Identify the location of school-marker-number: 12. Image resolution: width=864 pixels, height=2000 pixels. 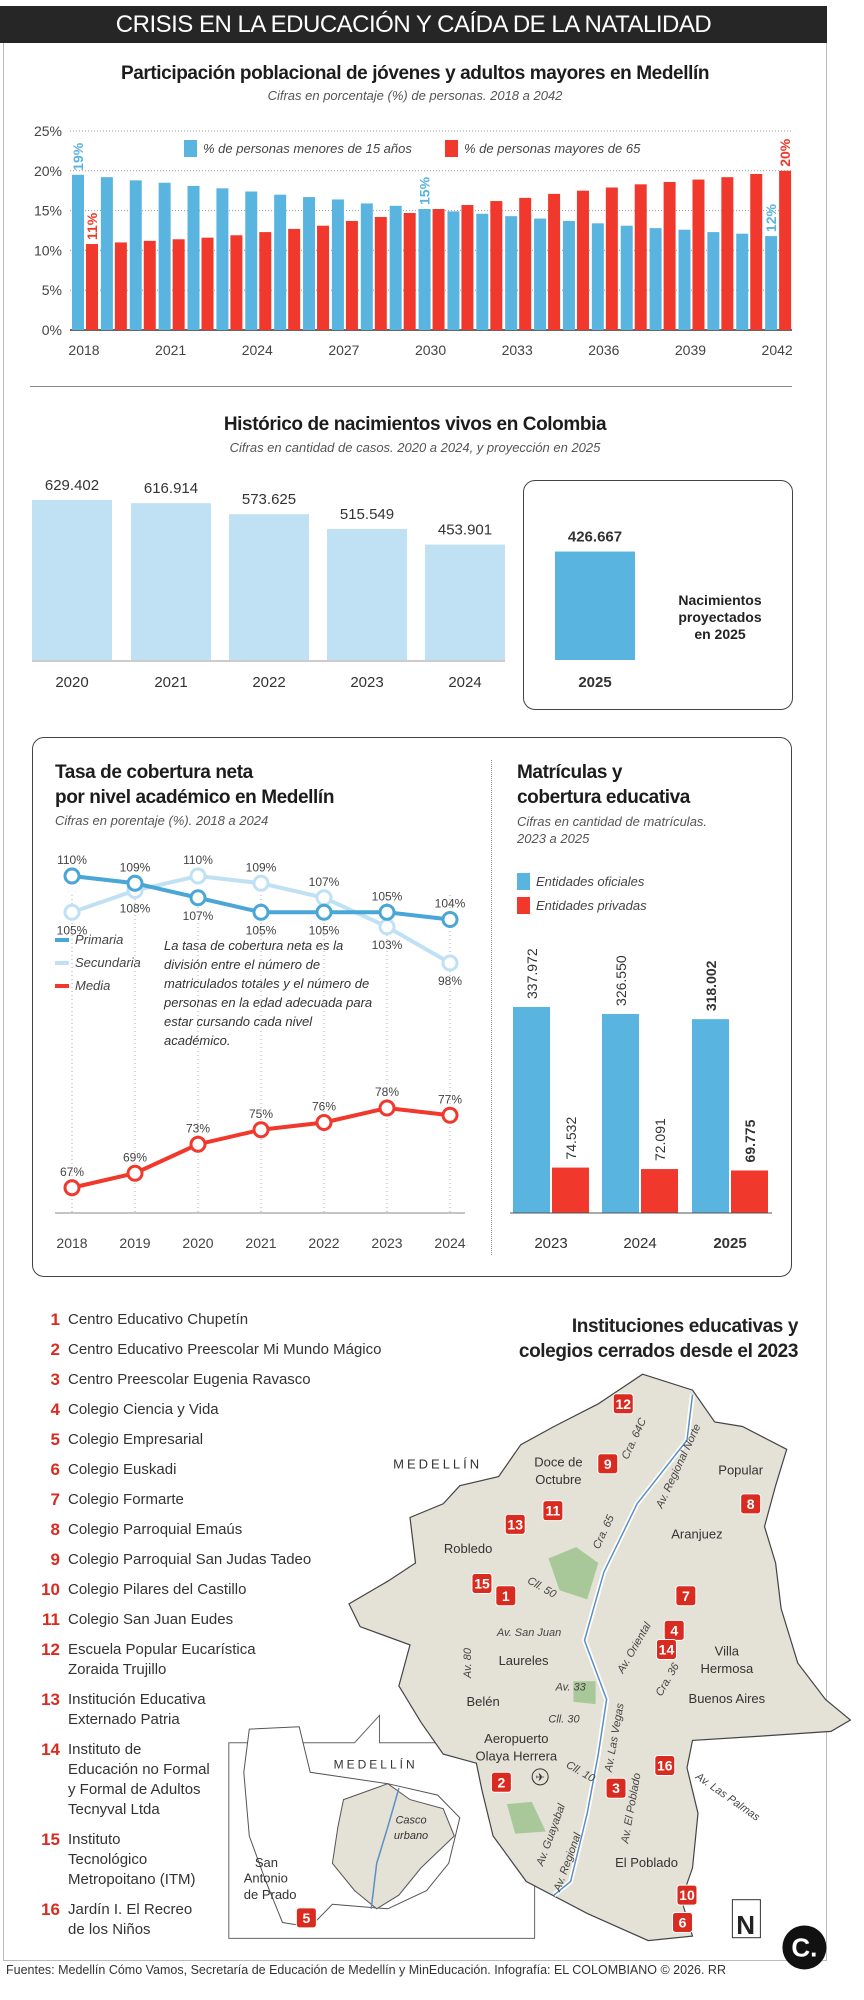
(623, 1404).